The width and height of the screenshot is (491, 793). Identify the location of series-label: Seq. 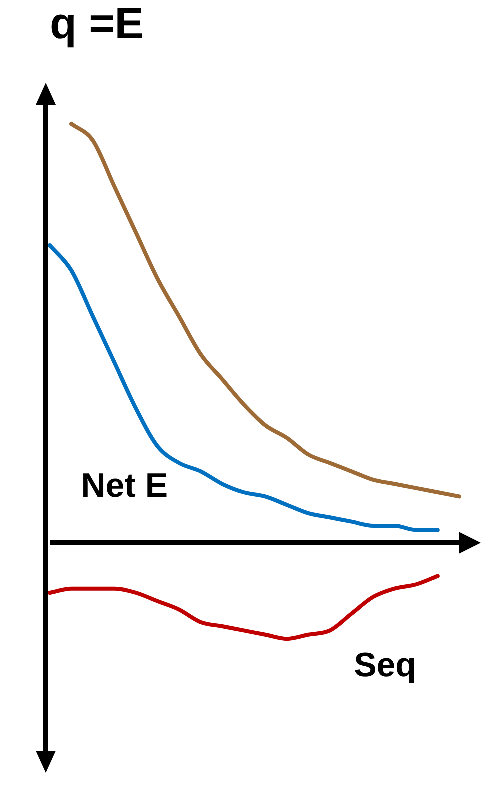
(385, 665).